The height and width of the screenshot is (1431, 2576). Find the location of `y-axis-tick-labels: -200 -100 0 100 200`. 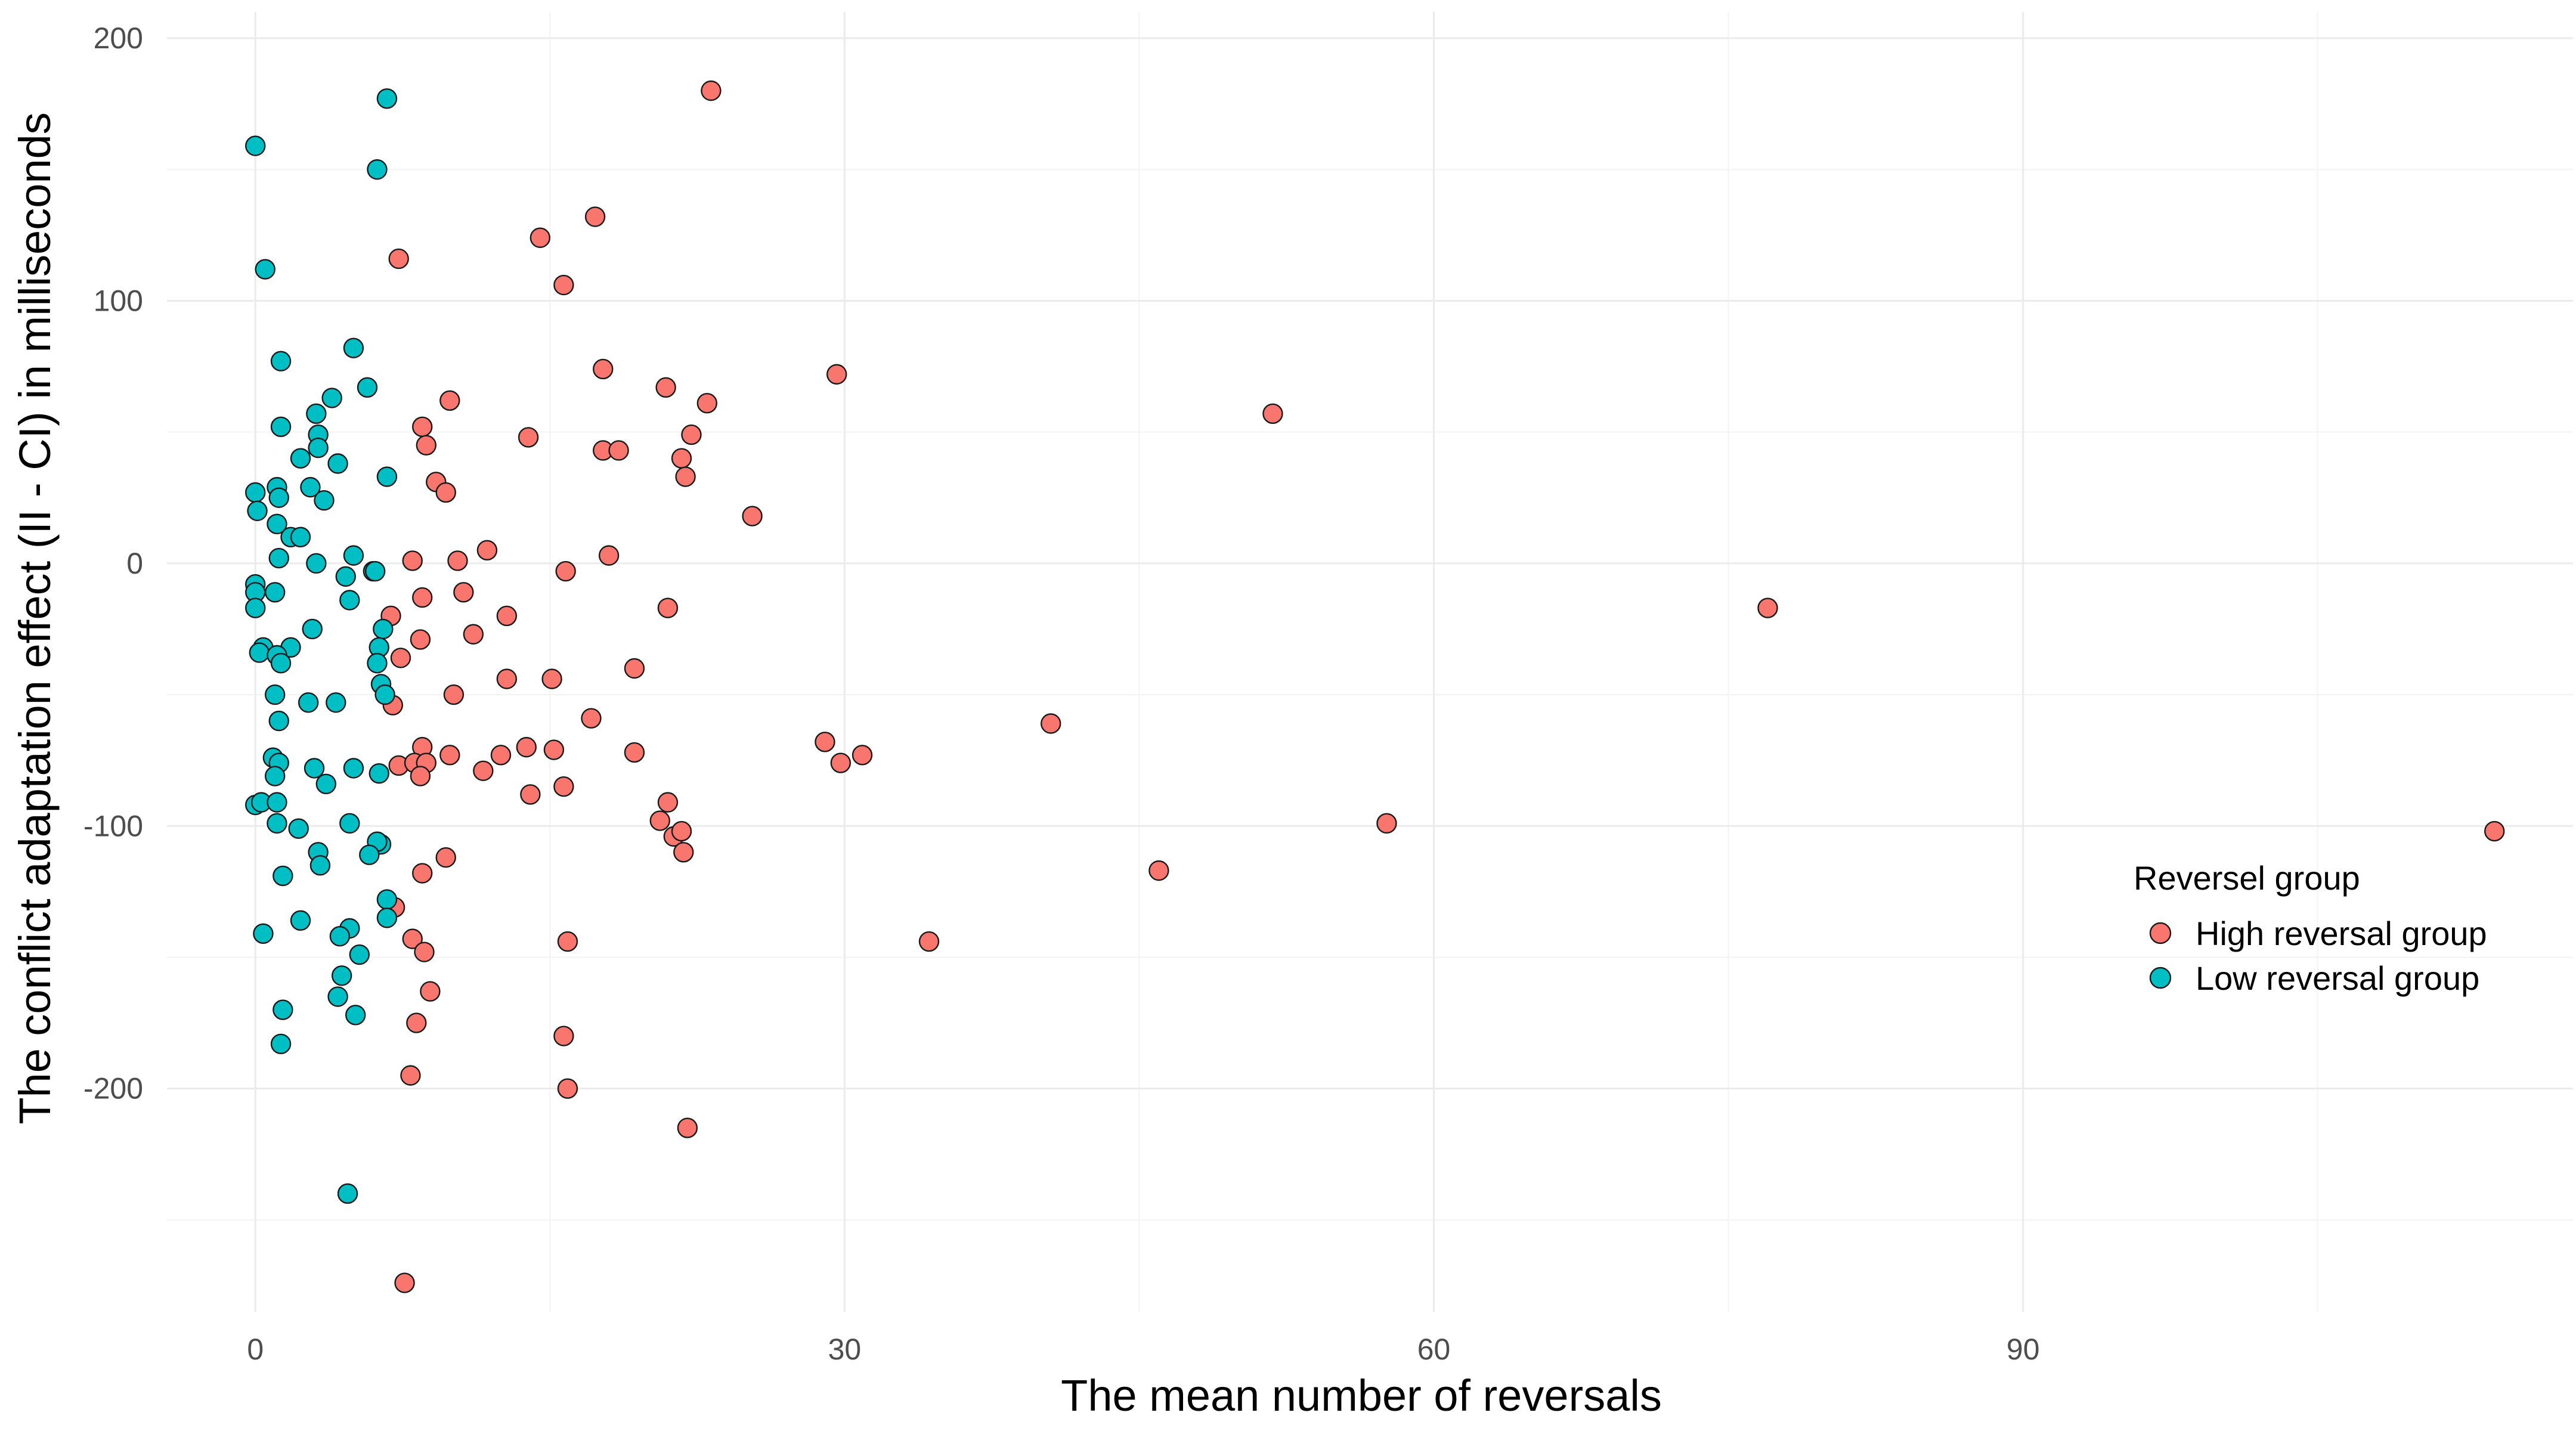

y-axis-tick-labels: -200 -100 0 100 200 is located at coordinates (113, 563).